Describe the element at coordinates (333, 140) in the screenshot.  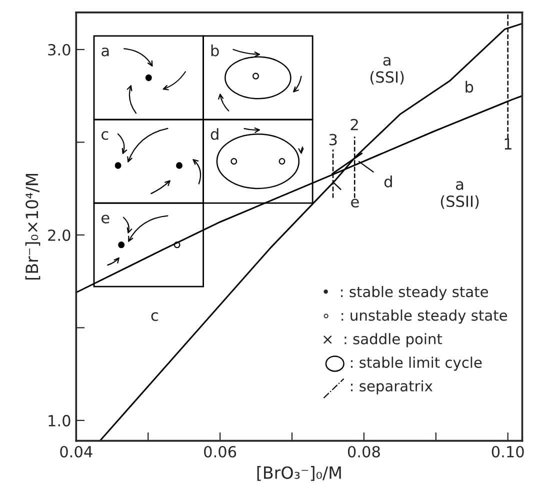
I see `annotation: 3` at that location.